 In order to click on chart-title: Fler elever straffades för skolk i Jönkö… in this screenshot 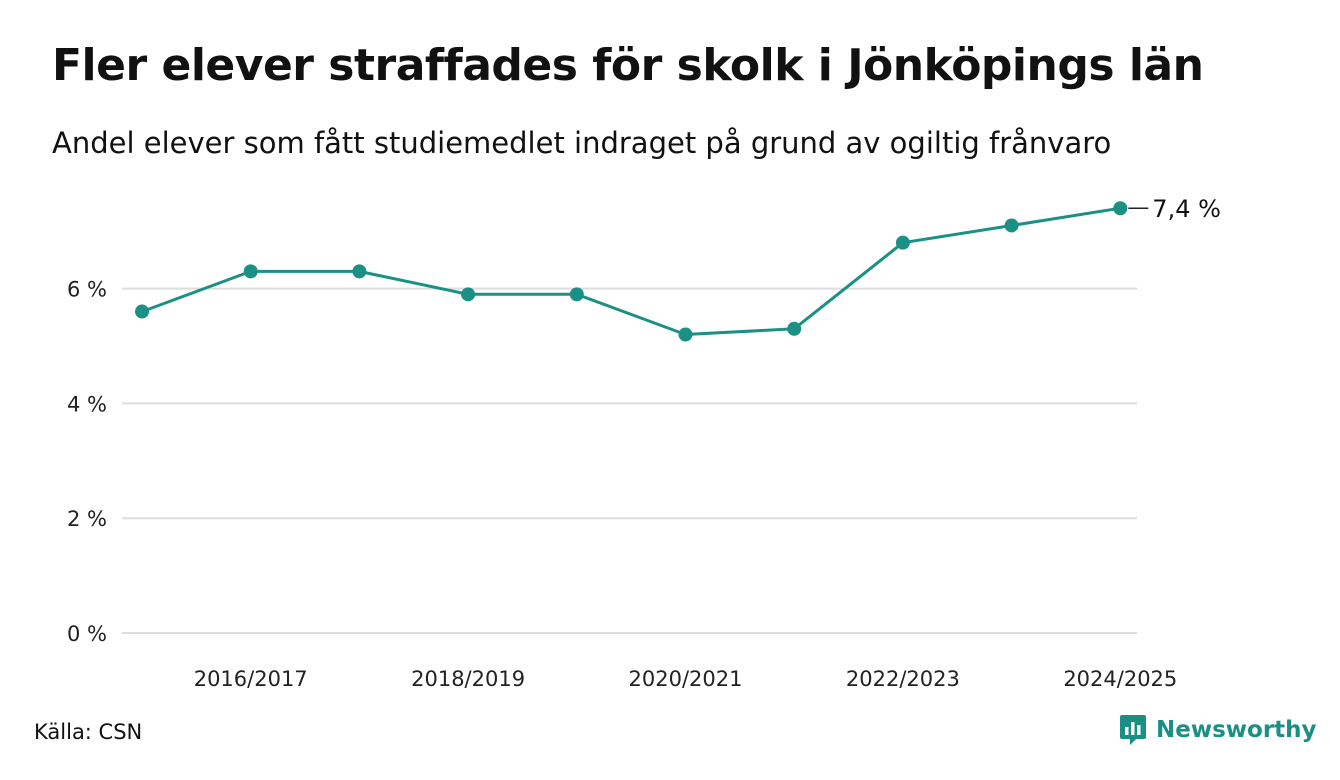, I will do `click(628, 65)`.